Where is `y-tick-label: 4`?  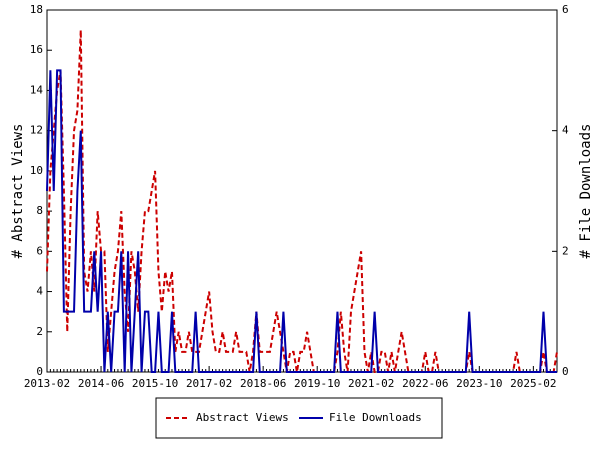 y-tick-label: 4 is located at coordinates (39, 291).